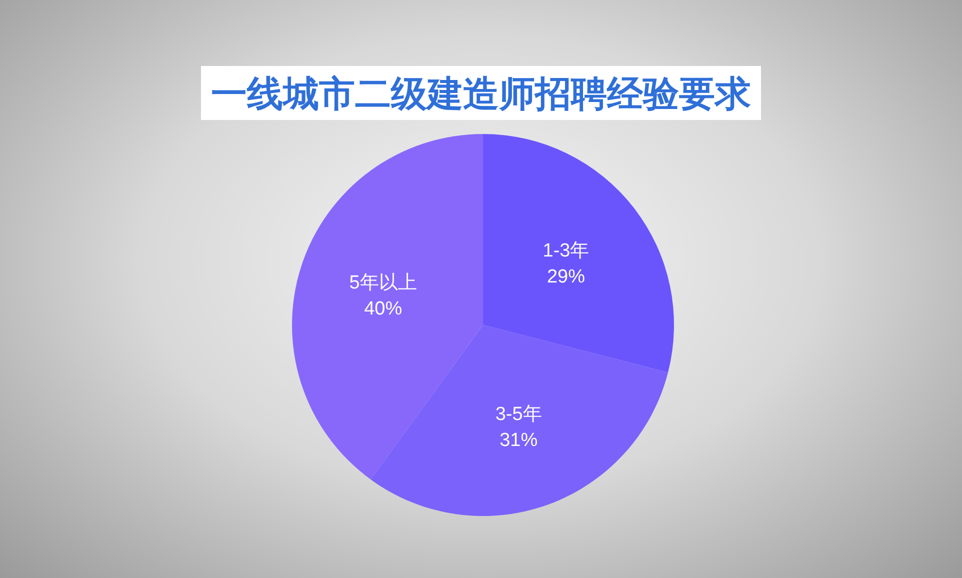  Describe the element at coordinates (566, 277) in the screenshot. I see `data-label: 29%` at that location.